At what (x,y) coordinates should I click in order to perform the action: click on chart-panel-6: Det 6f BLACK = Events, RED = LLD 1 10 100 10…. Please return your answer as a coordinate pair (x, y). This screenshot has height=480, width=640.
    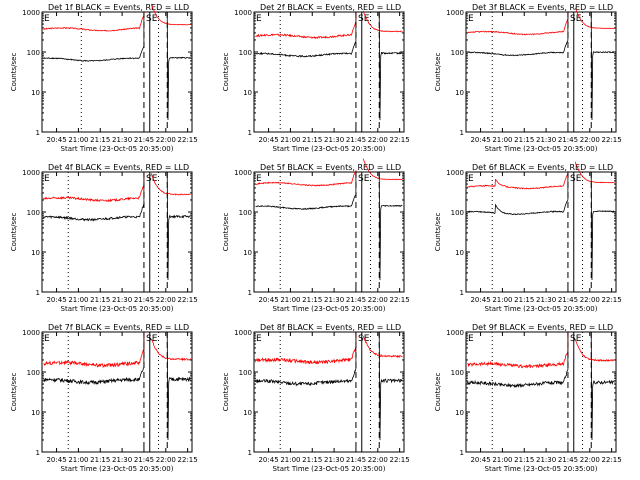
    Looking at the image, I should click on (528, 237).